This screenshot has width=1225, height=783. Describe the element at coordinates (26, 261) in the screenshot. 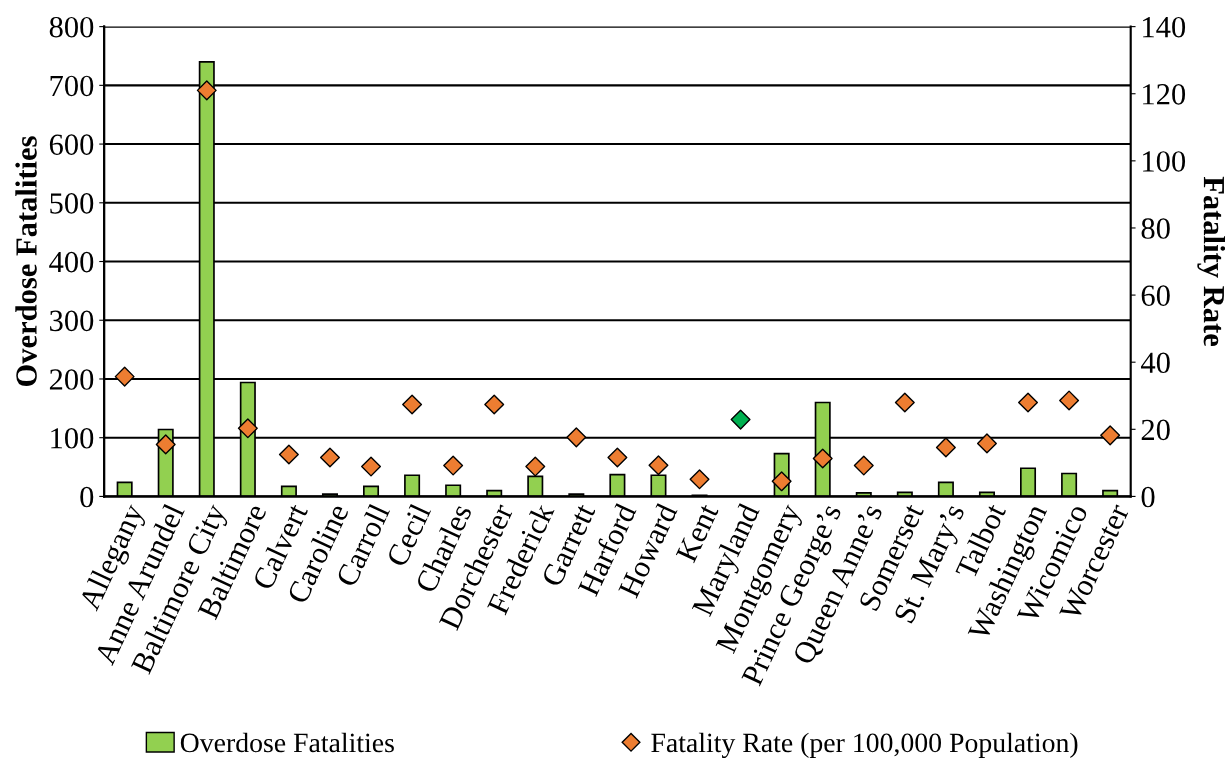

I see `y-axis-title: Overdose Fatalities` at that location.